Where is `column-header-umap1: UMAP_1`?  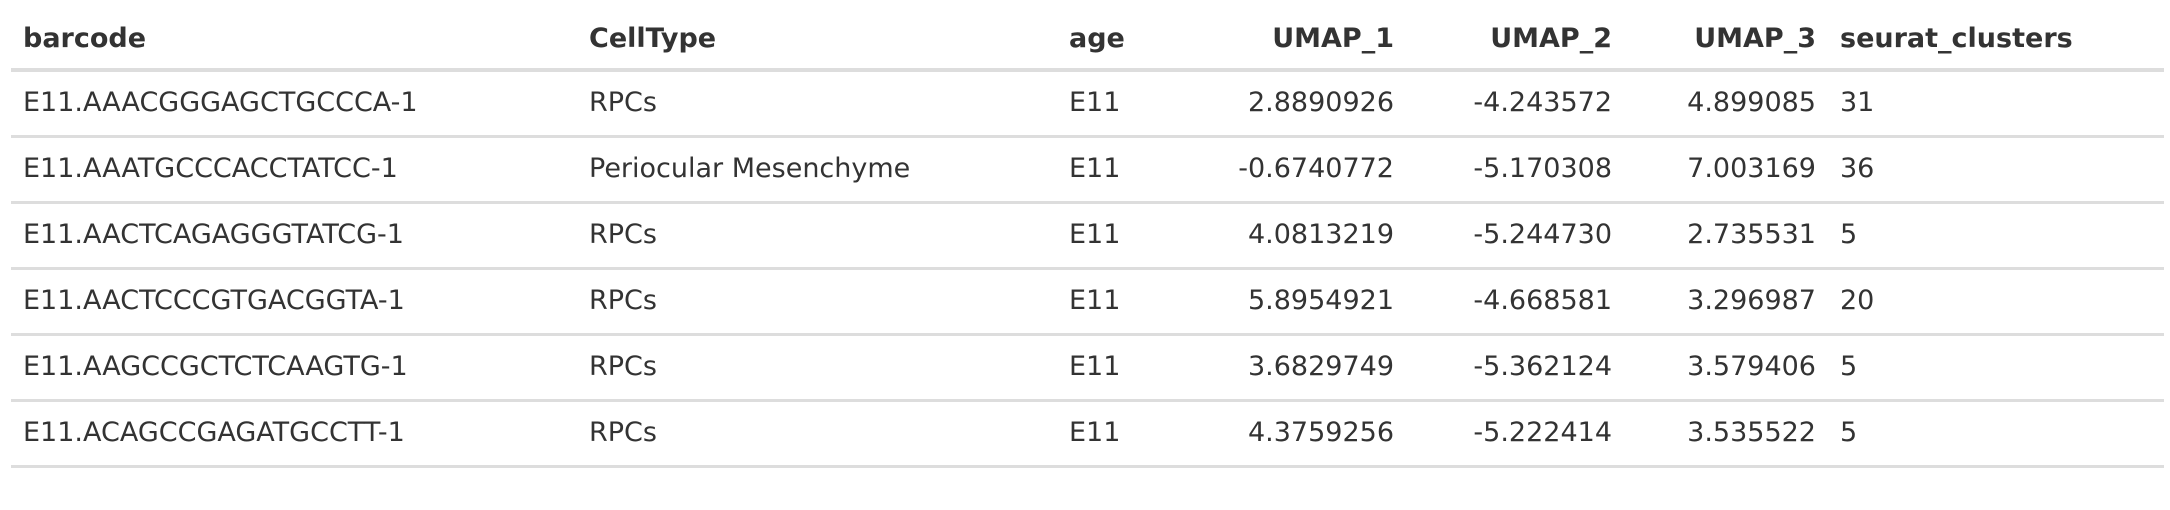
column-header-umap1: UMAP_1 is located at coordinates (1299, 41).